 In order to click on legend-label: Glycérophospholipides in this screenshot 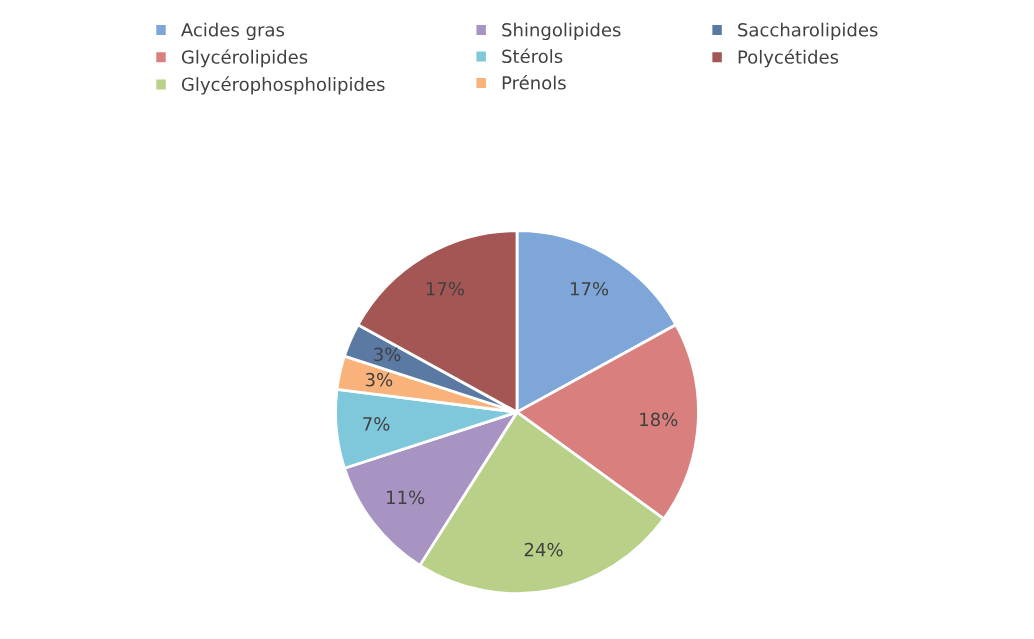, I will do `click(283, 85)`.